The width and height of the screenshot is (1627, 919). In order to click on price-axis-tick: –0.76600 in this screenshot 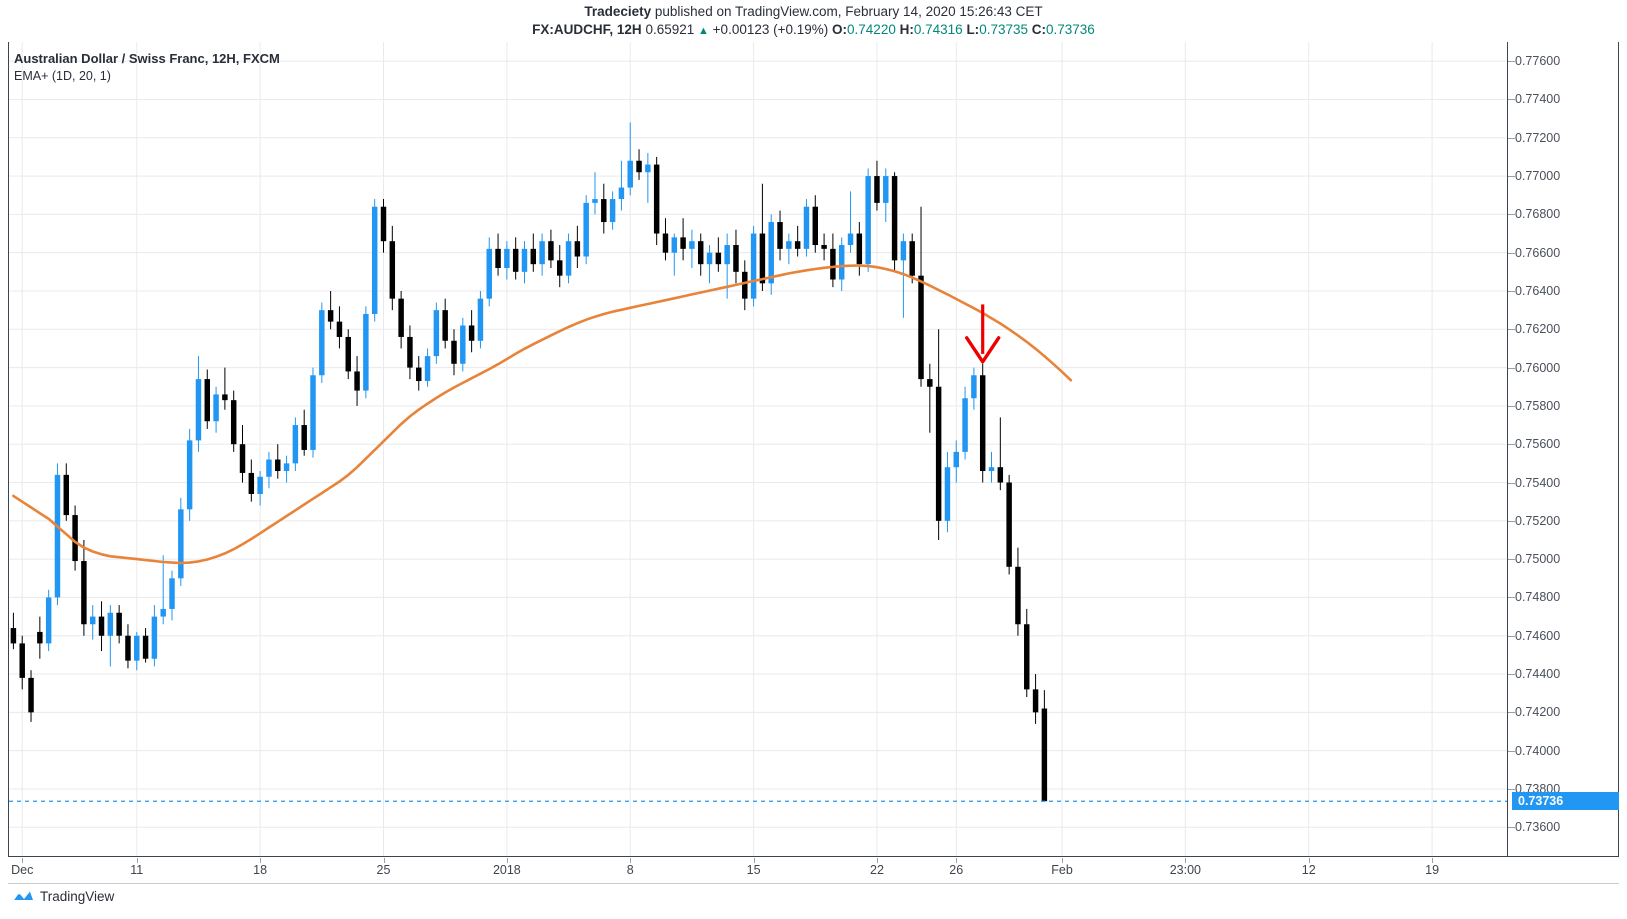, I will do `click(1534, 252)`.